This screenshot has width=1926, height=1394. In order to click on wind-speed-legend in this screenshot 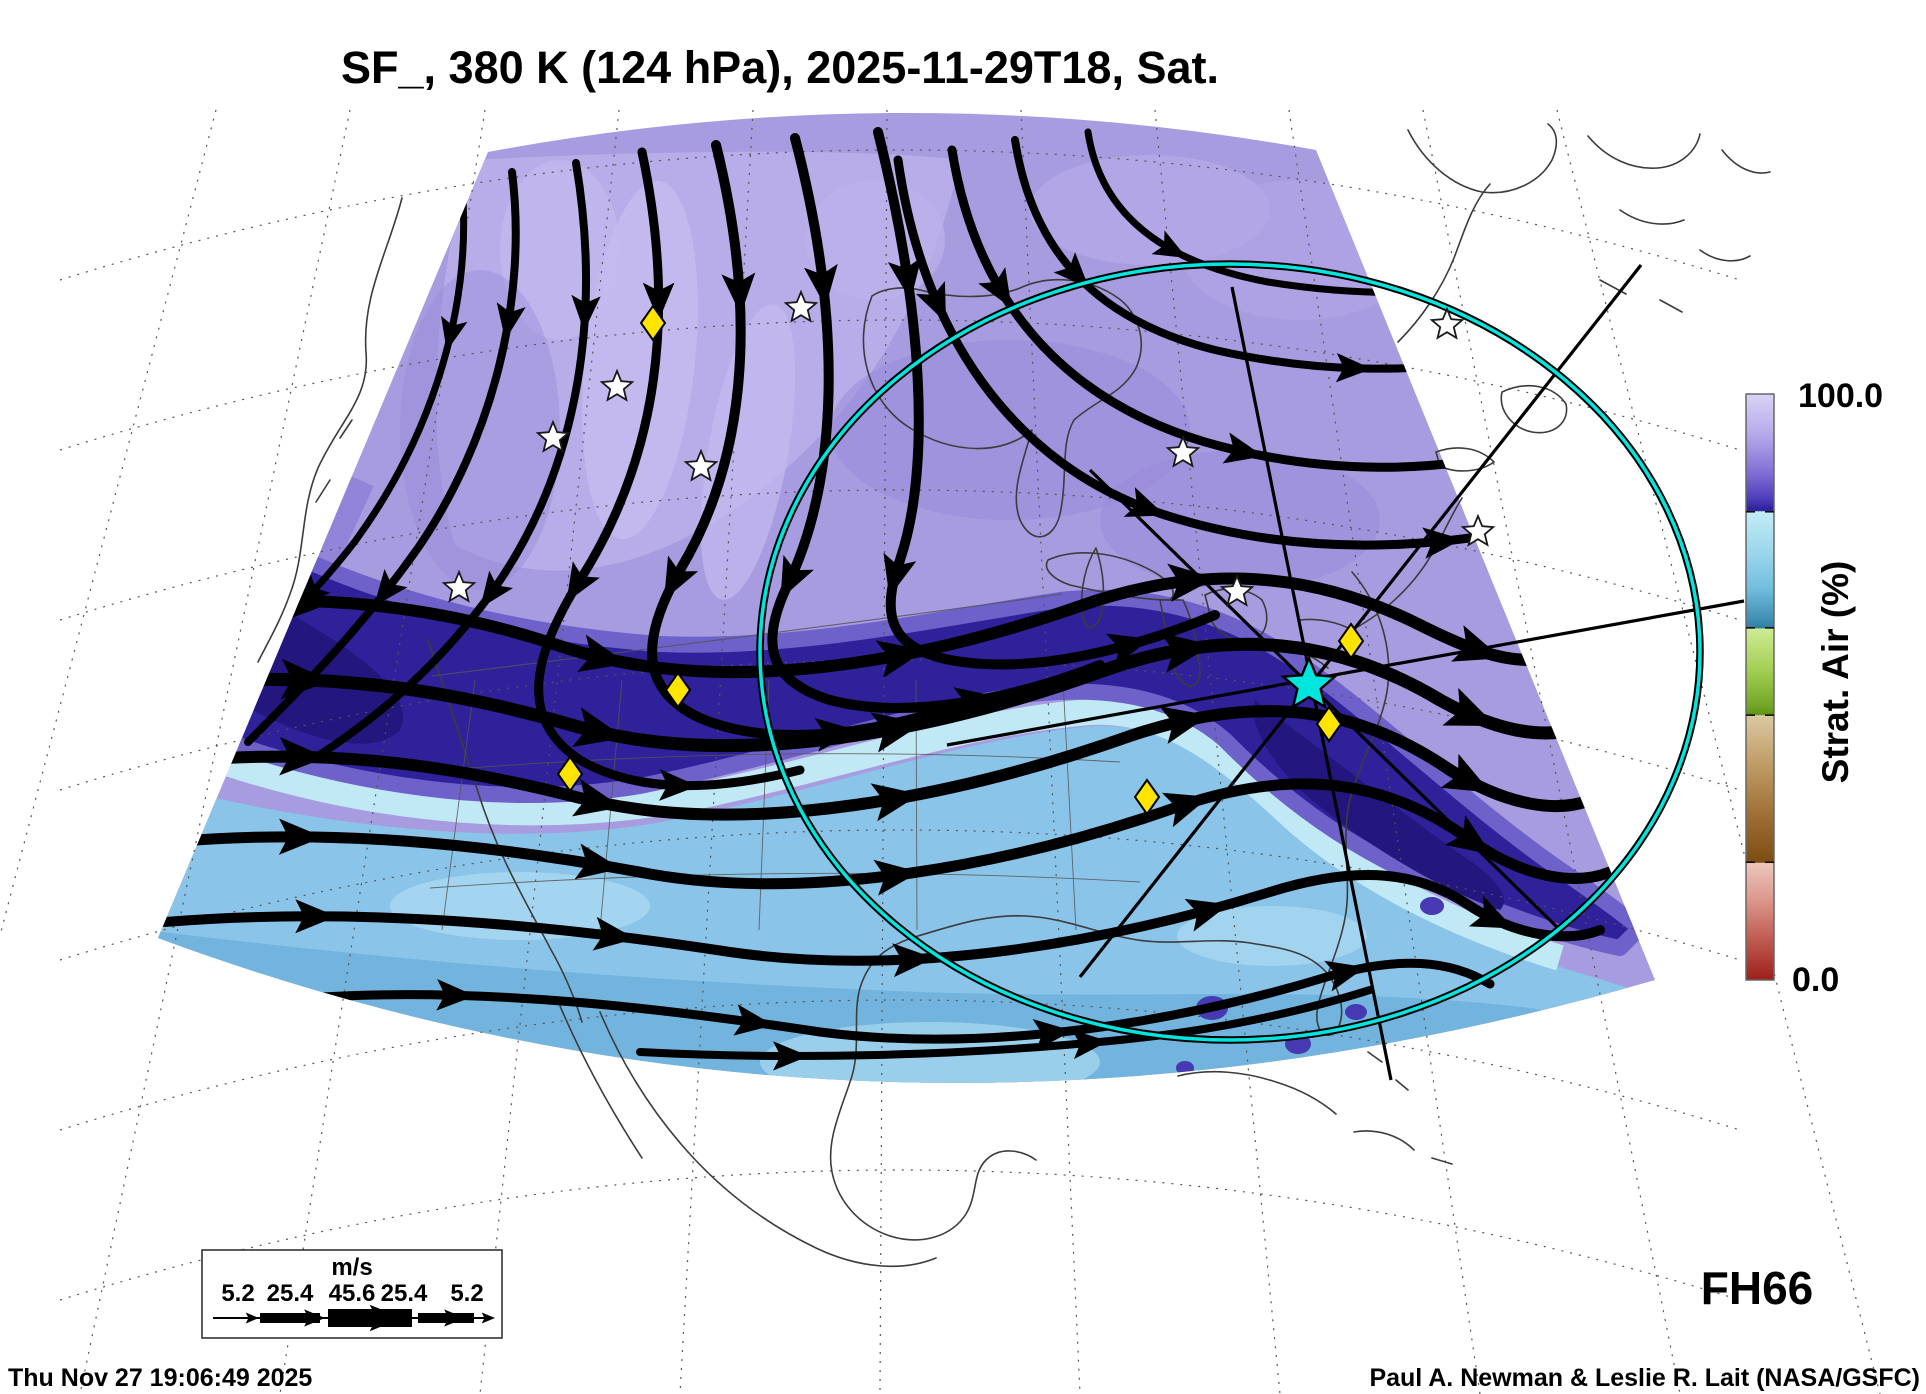, I will do `click(352, 1294)`.